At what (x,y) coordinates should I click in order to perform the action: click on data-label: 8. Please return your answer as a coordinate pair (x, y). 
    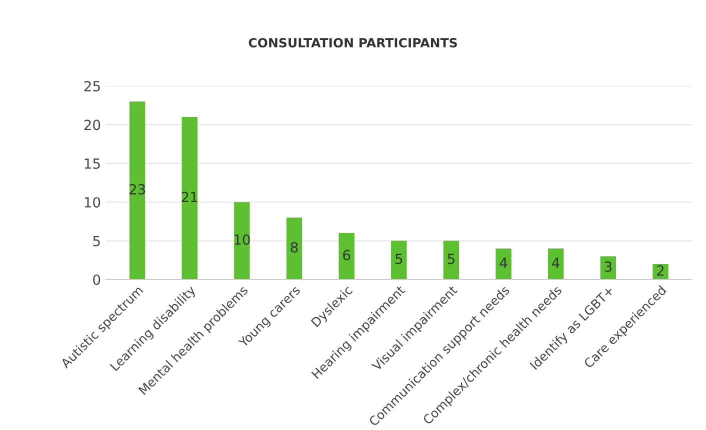
    Looking at the image, I should click on (294, 247).